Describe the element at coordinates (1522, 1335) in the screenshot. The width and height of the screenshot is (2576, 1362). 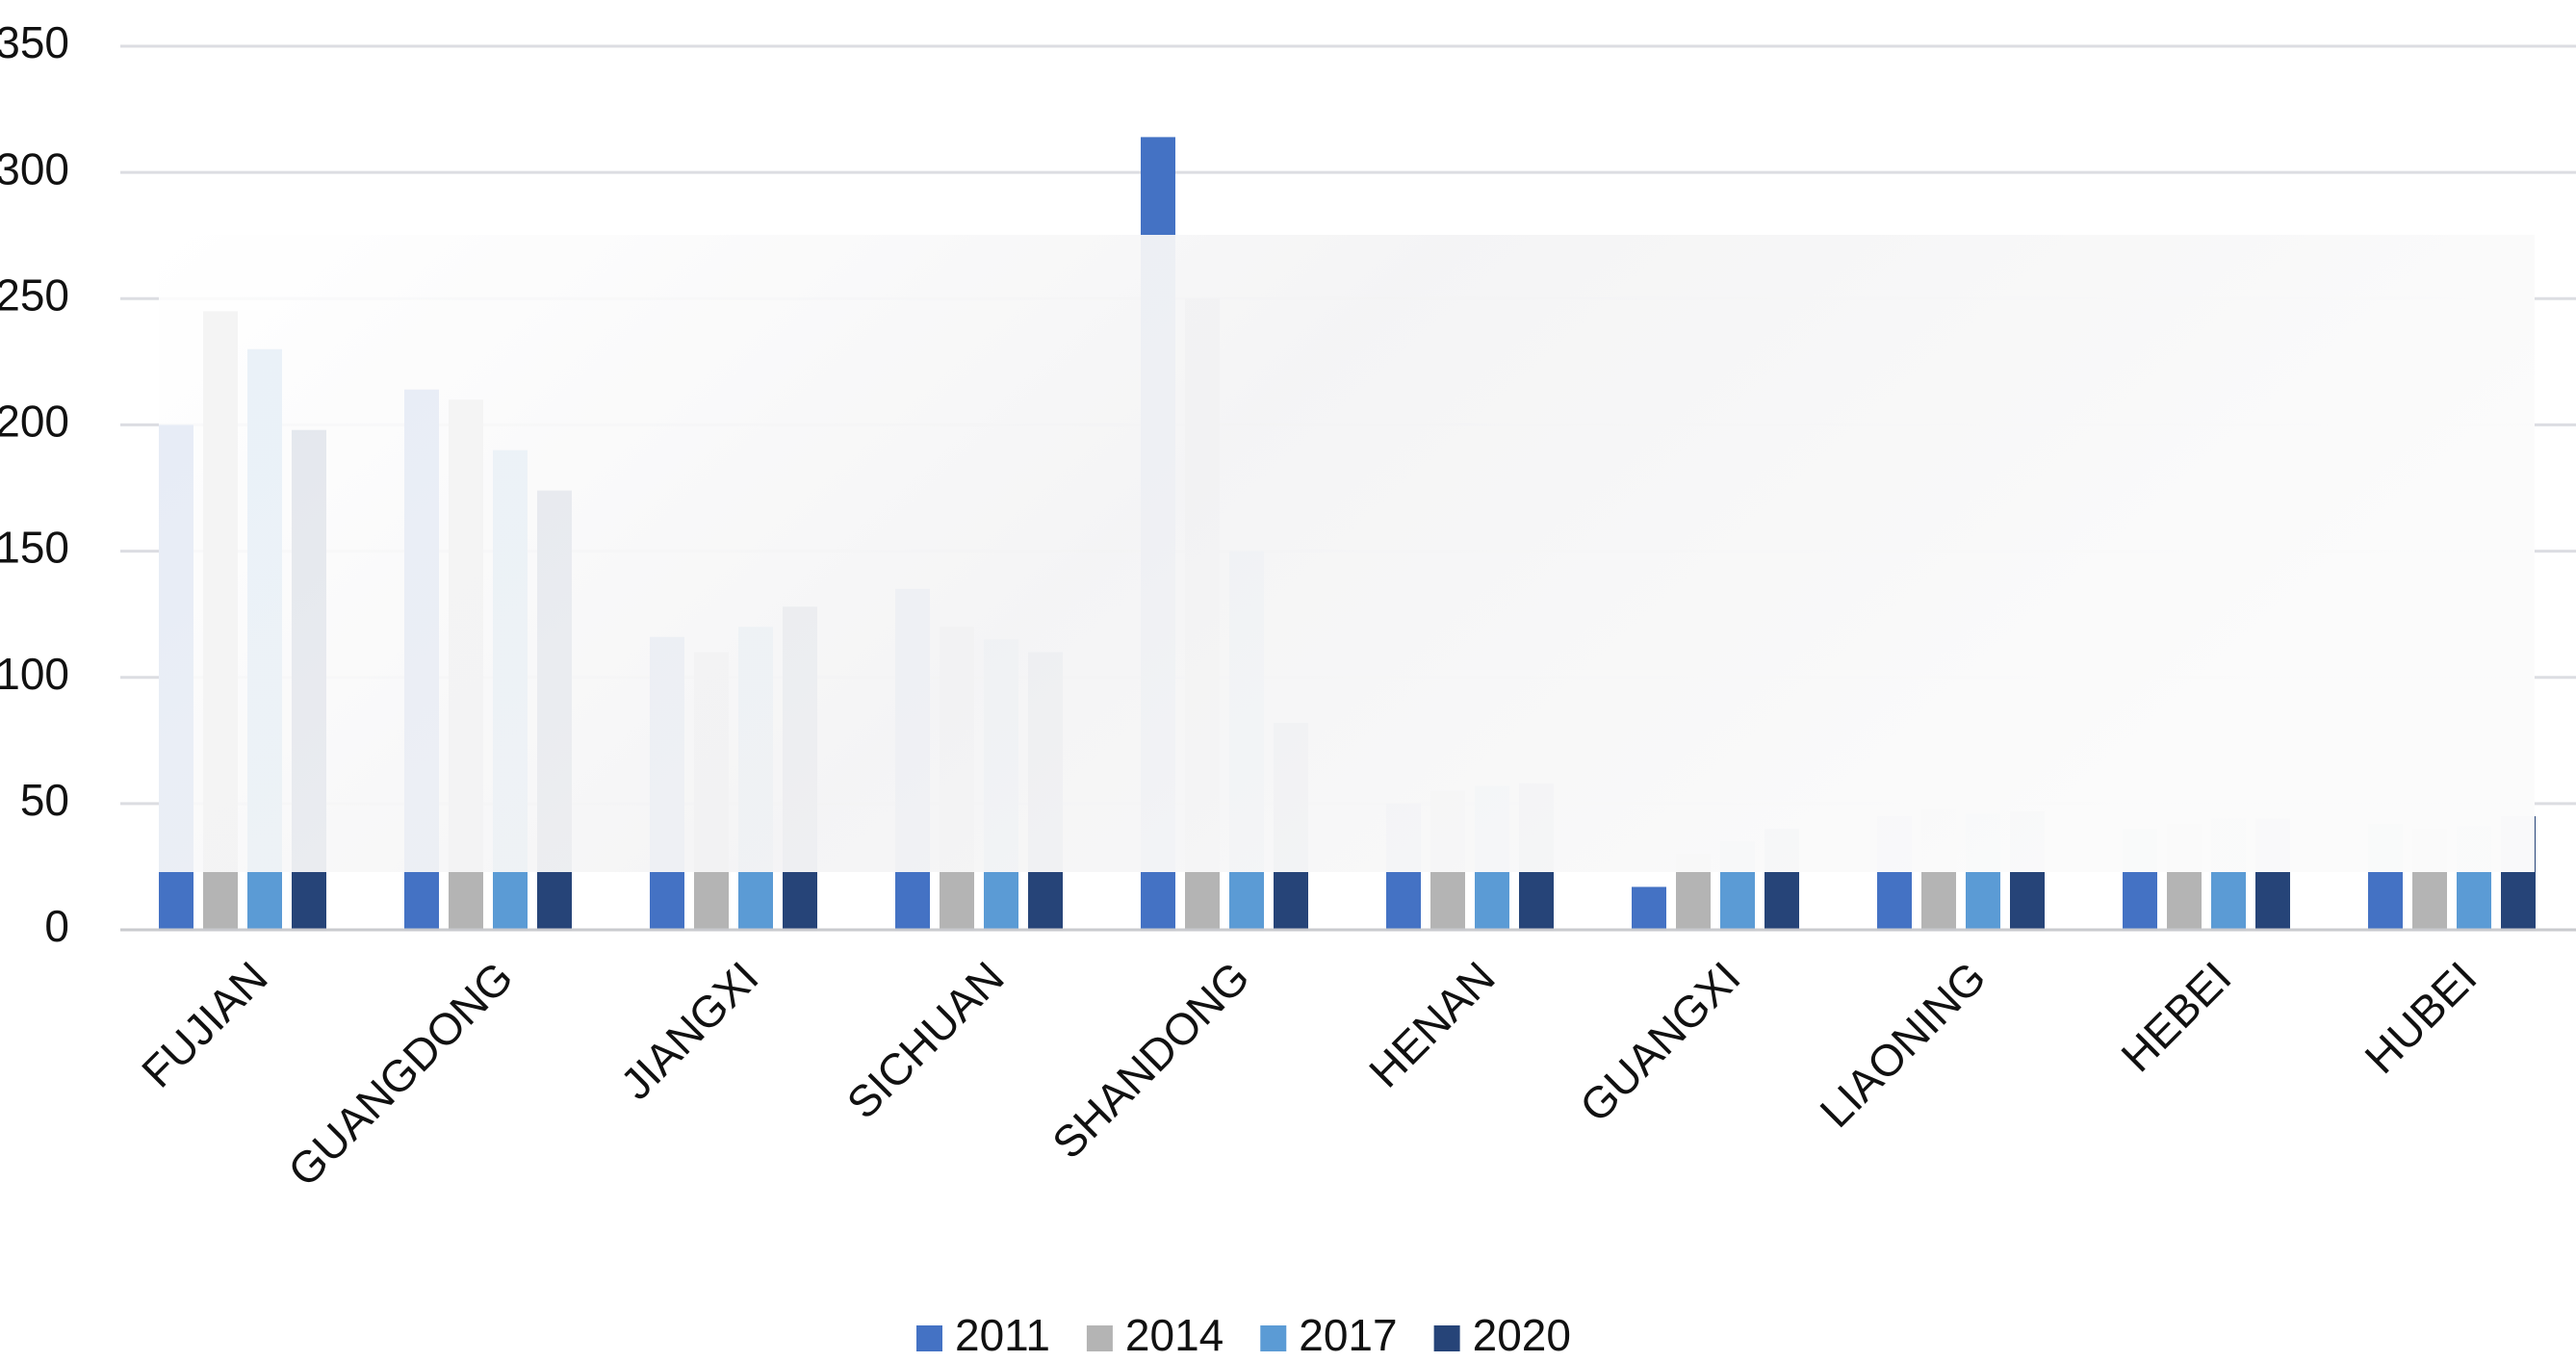
I see `legend-label: 2020` at that location.